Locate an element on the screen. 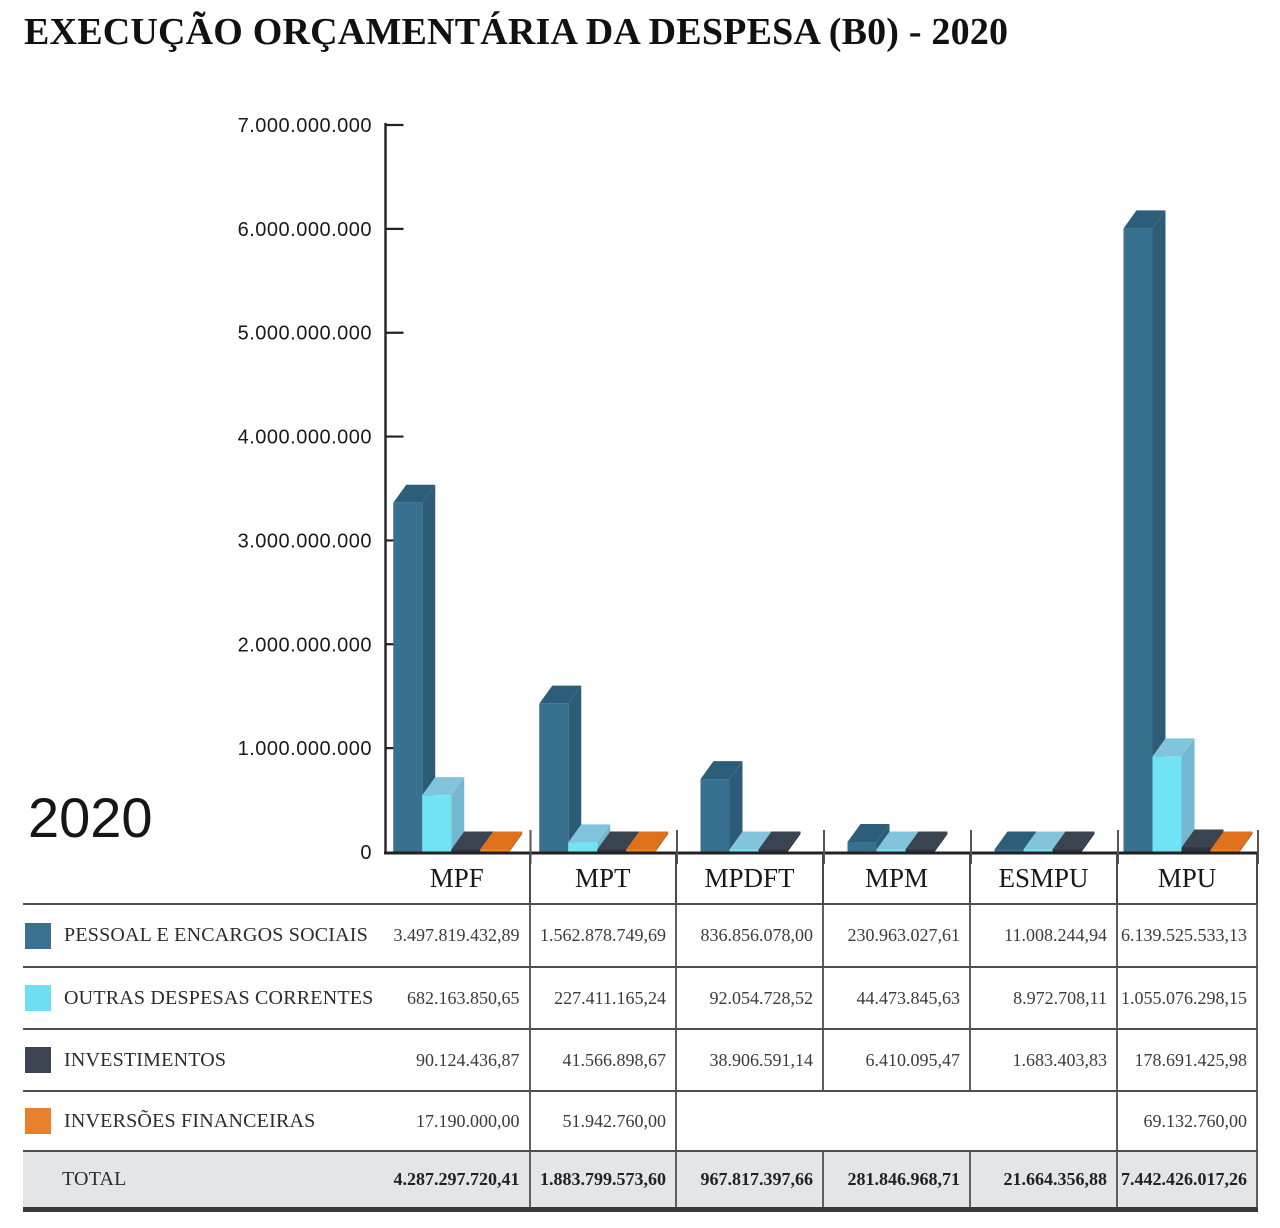  value-cell: 92.054.728,52 is located at coordinates (750, 998).